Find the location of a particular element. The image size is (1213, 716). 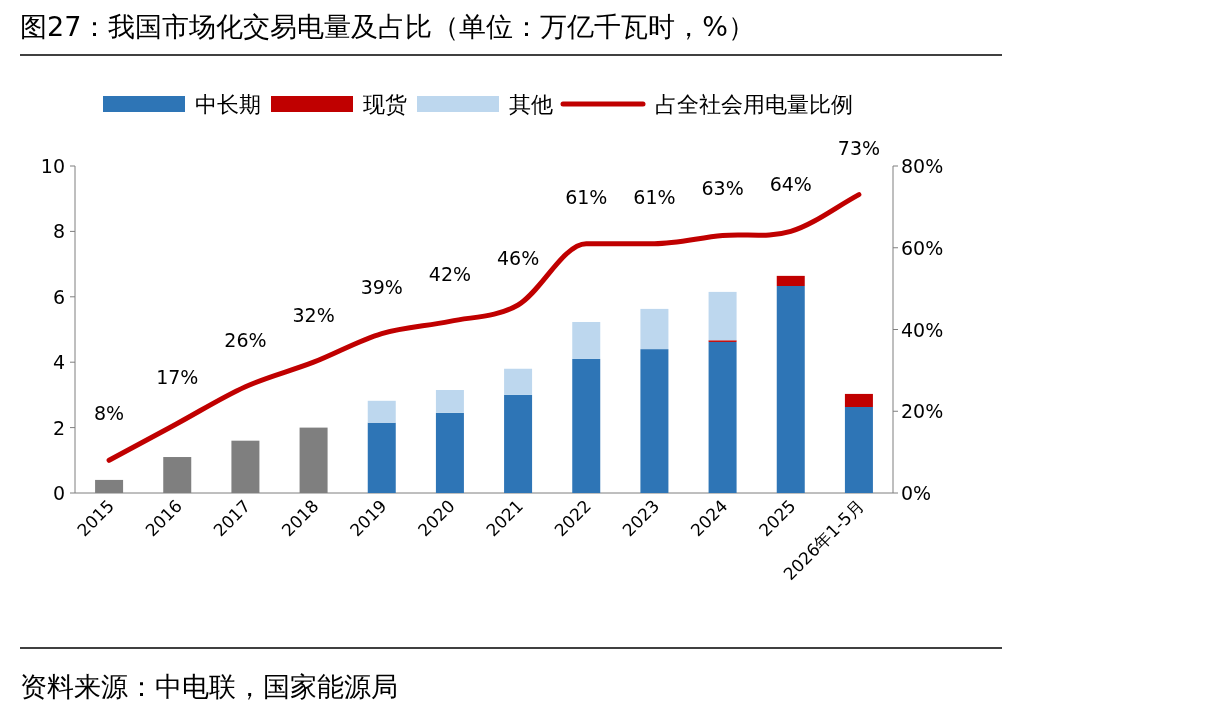

text: 资料来源：中电联，国家能源局 is located at coordinates (209, 686).